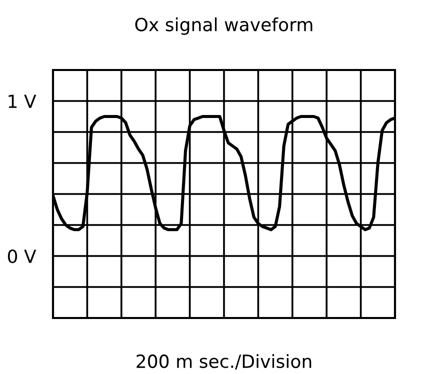 This screenshot has width=448, height=374. Describe the element at coordinates (22, 256) in the screenshot. I see `y-tick-label: 0 V` at that location.